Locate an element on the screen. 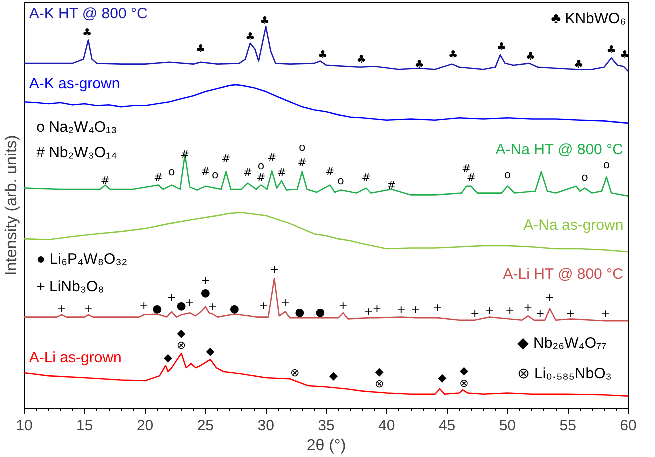  y-axis-title: Intensity (arb. units) is located at coordinates (12, 205).